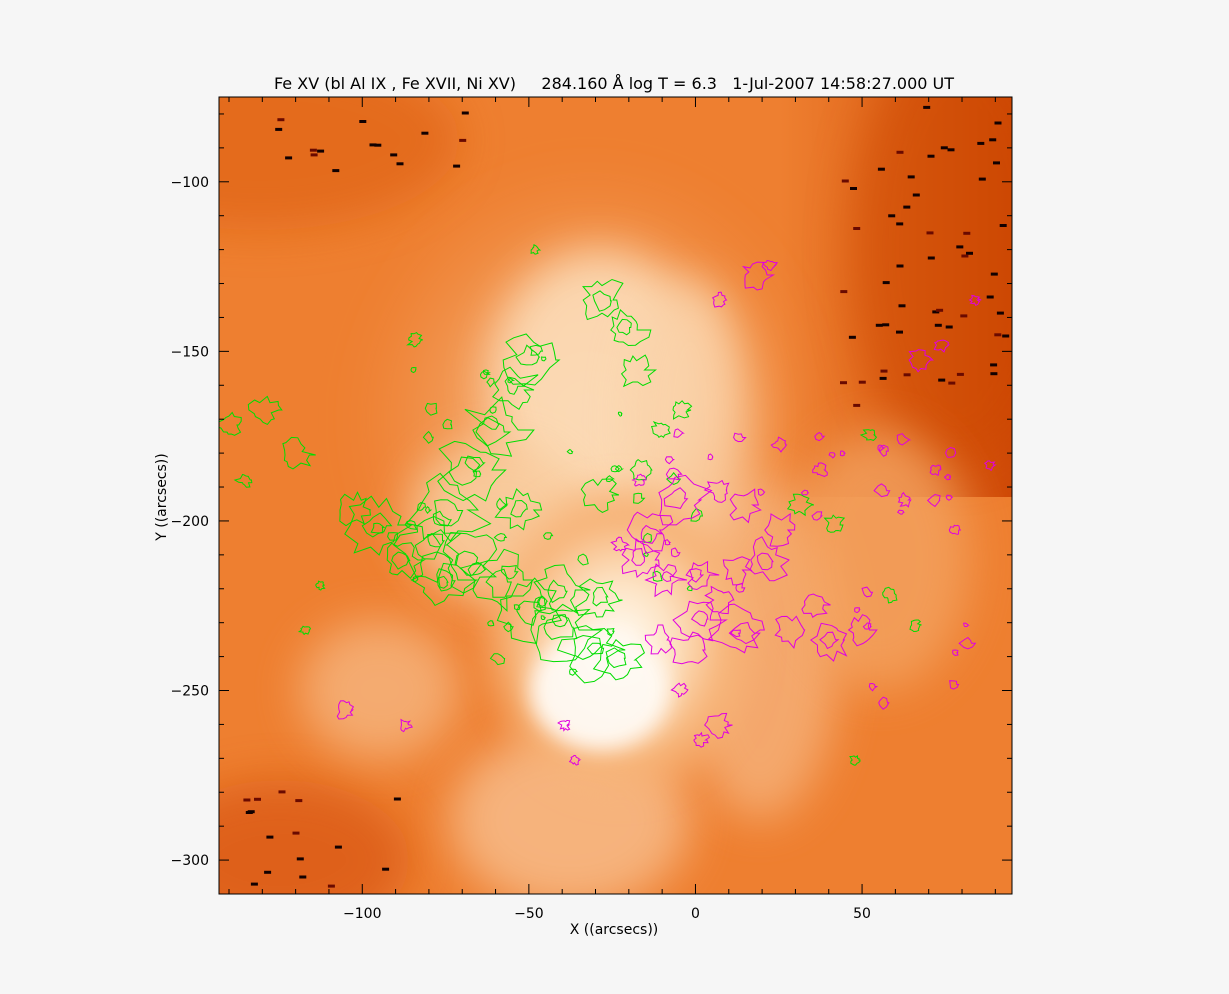 The height and width of the screenshot is (994, 1229). I want to click on x-tick-label: −100, so click(362, 914).